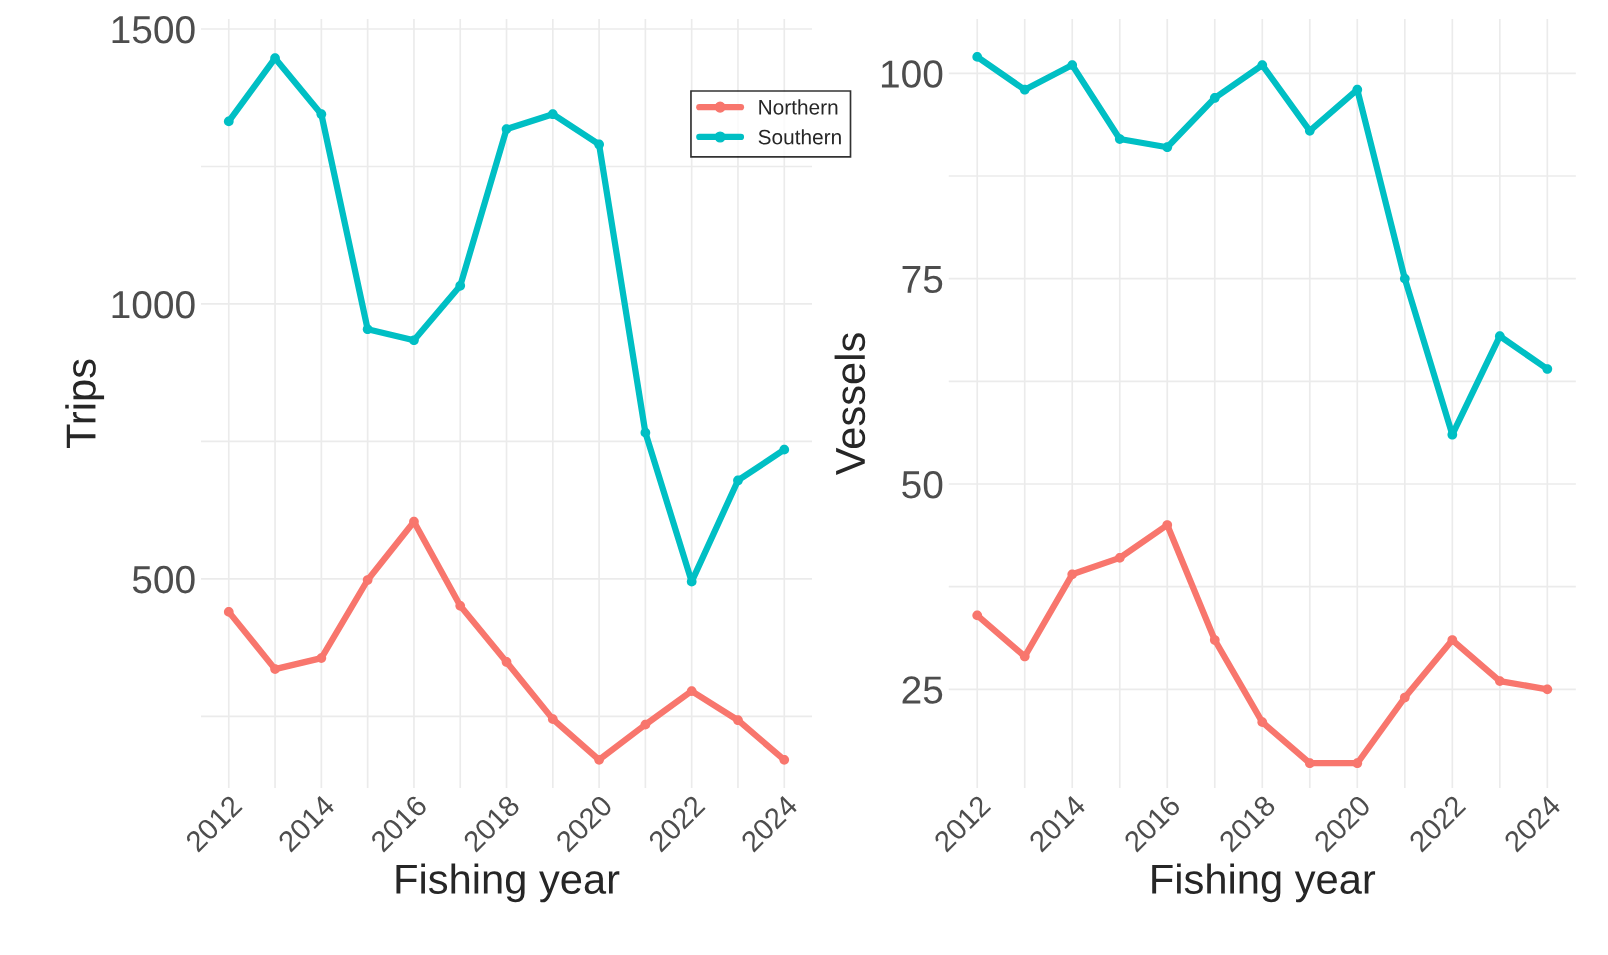  Describe the element at coordinates (799, 137) in the screenshot. I see `legend-label: Southern` at that location.